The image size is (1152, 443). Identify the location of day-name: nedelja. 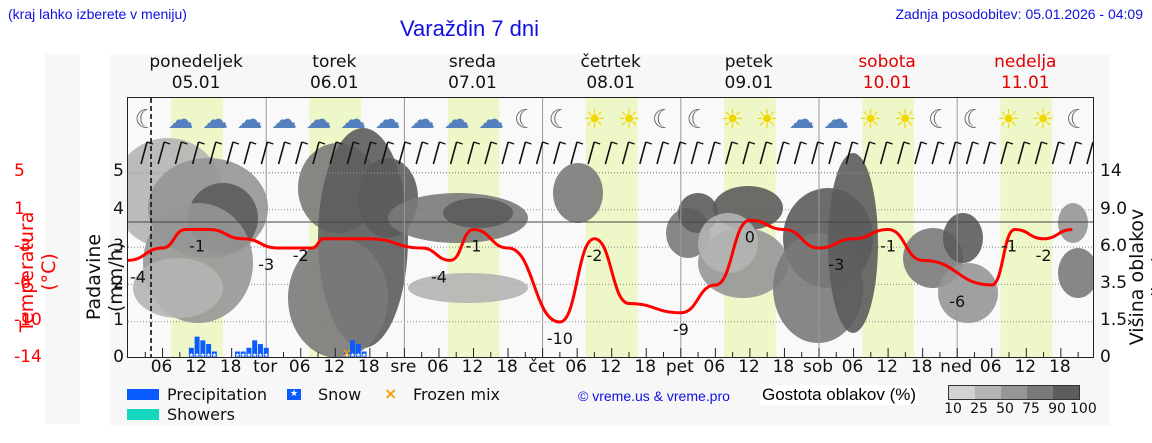
(1025, 62).